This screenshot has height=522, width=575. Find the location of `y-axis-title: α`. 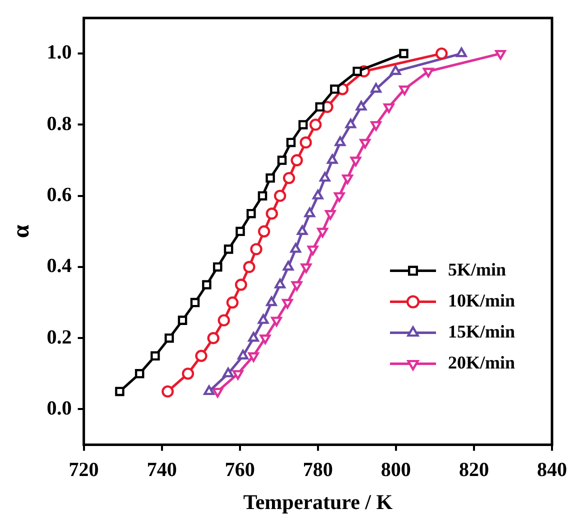

y-axis-title: α is located at coordinates (21, 231).